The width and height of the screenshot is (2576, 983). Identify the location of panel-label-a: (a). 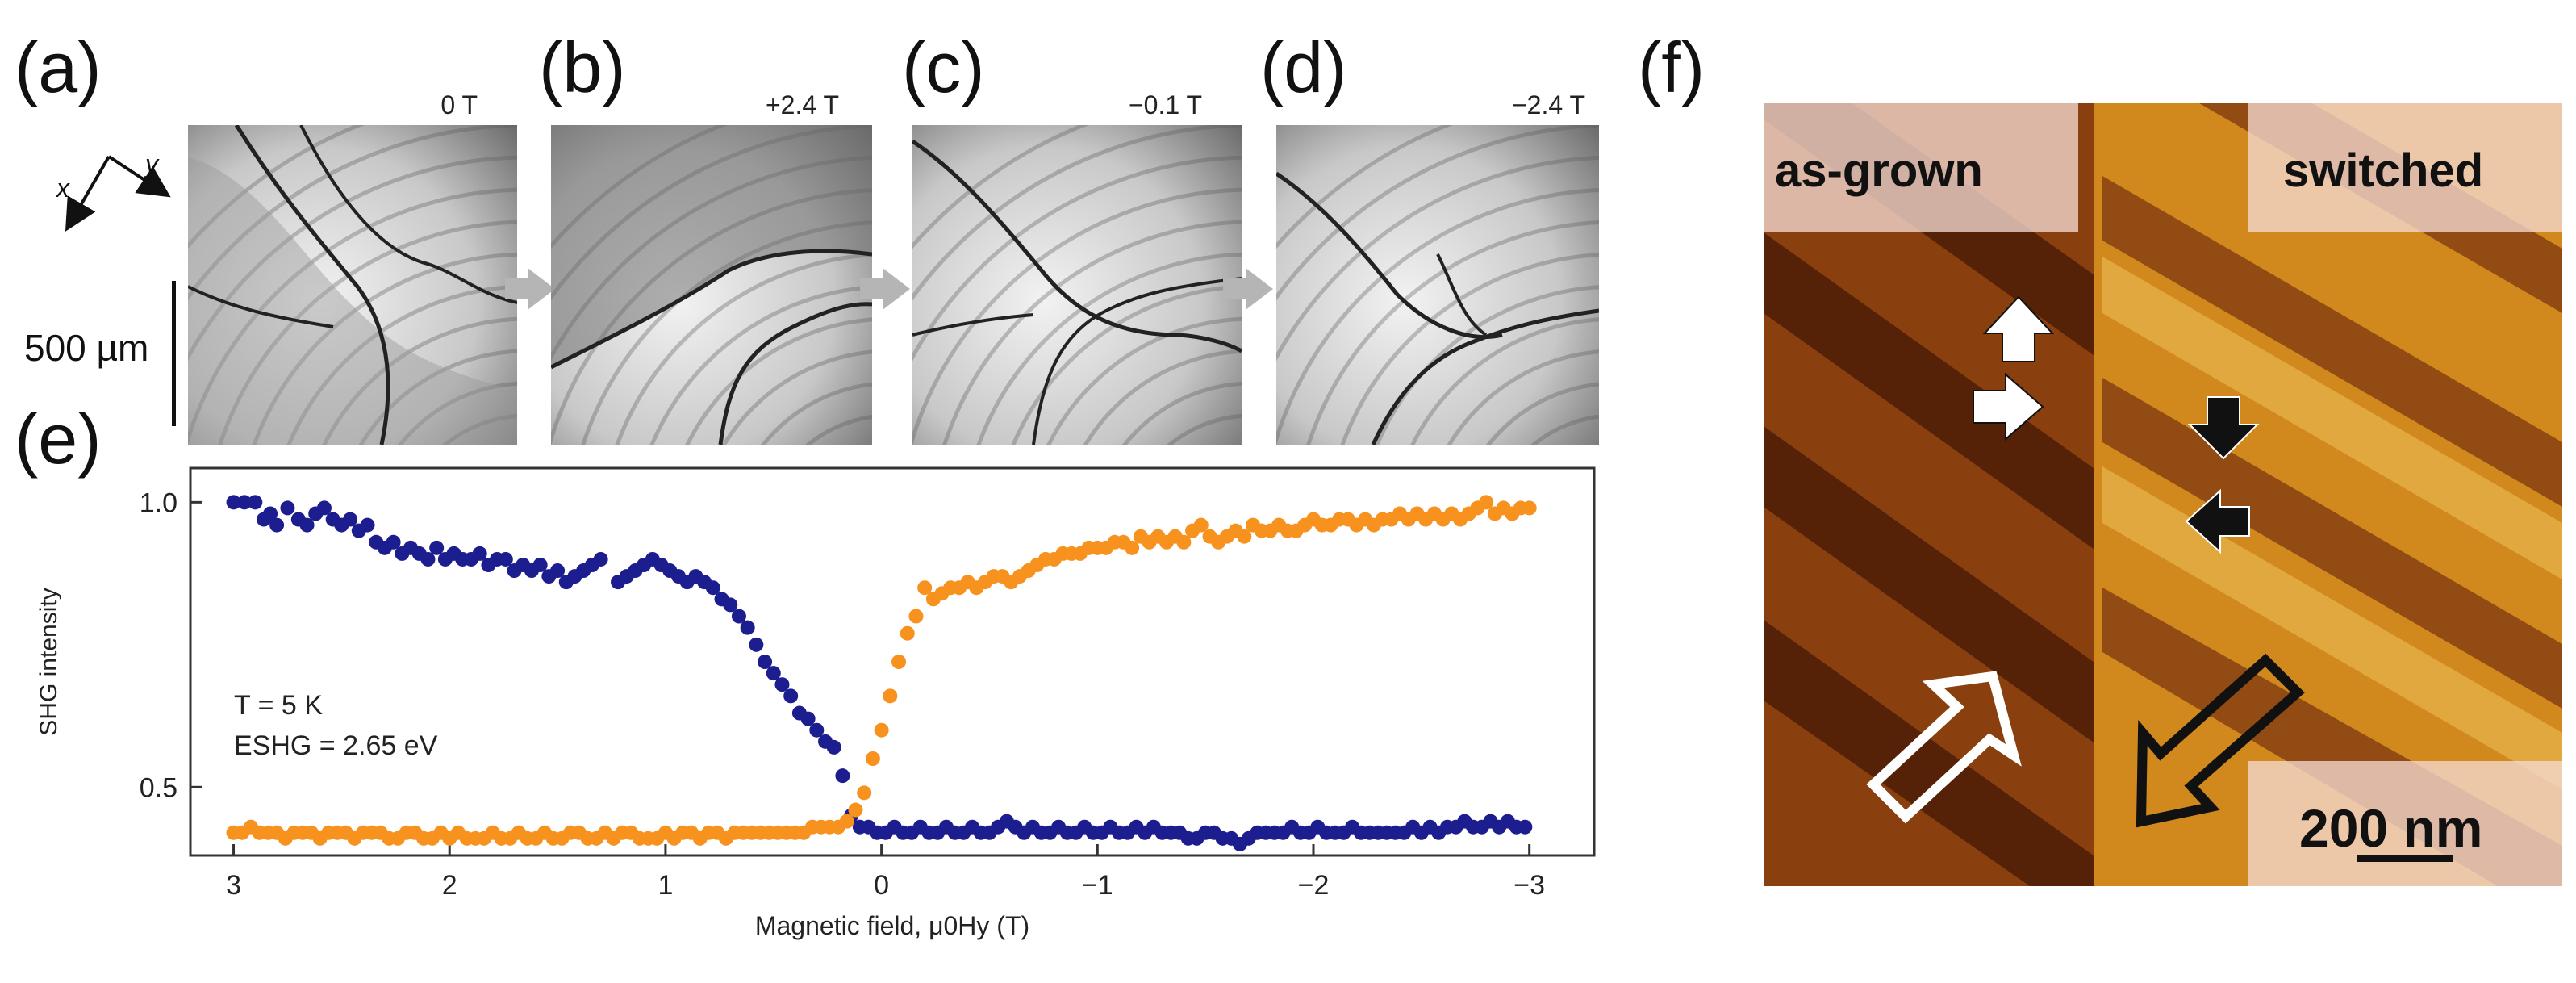
(58, 67).